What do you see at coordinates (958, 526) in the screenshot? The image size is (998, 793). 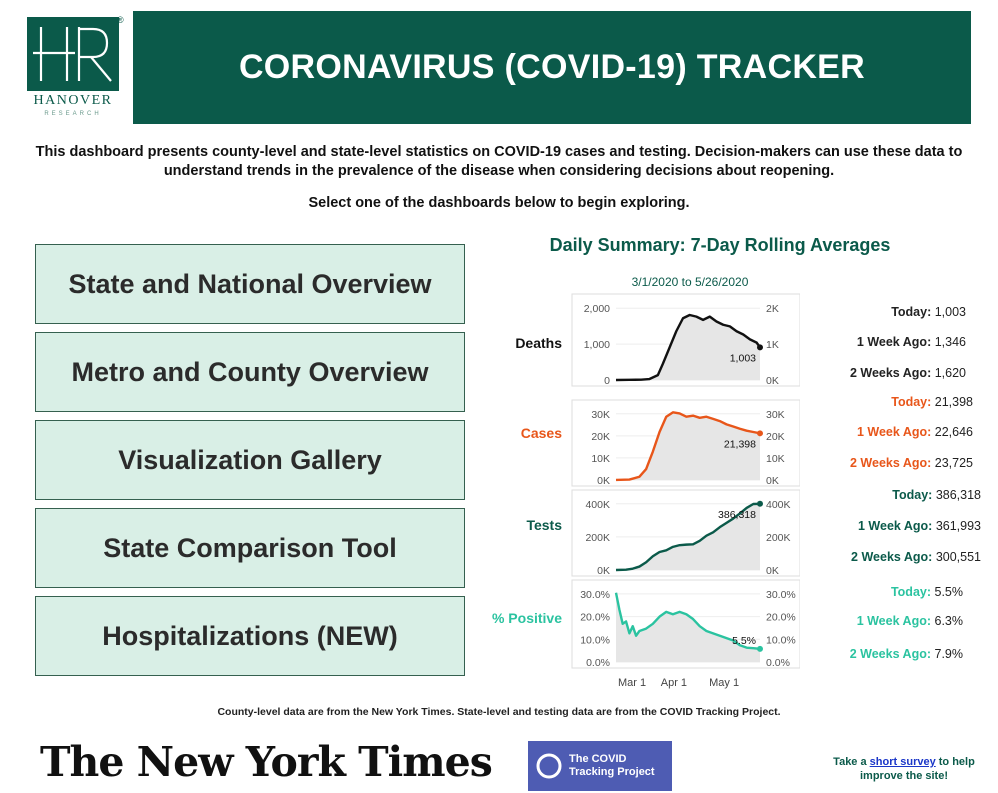 I see `tests-week-value: 361,993` at bounding box center [958, 526].